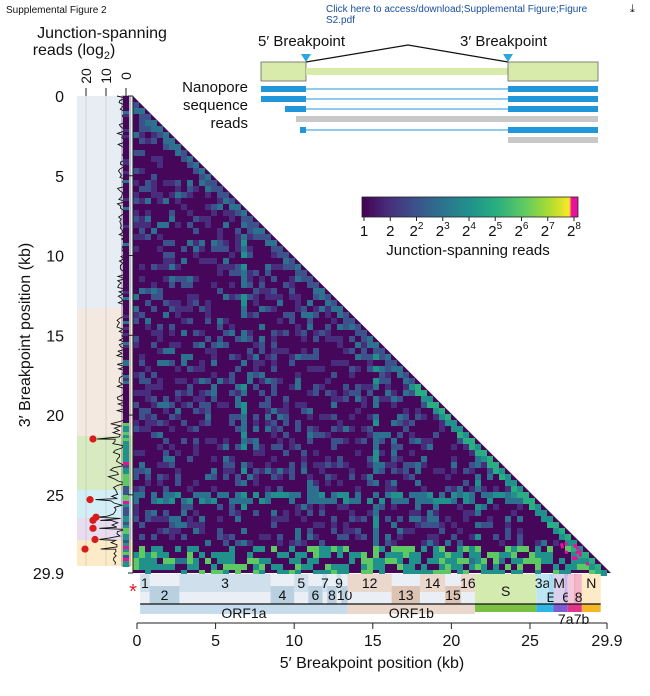 The image size is (650, 696). Describe the element at coordinates (606, 641) in the screenshot. I see `x-tick-label: 29.9` at that location.